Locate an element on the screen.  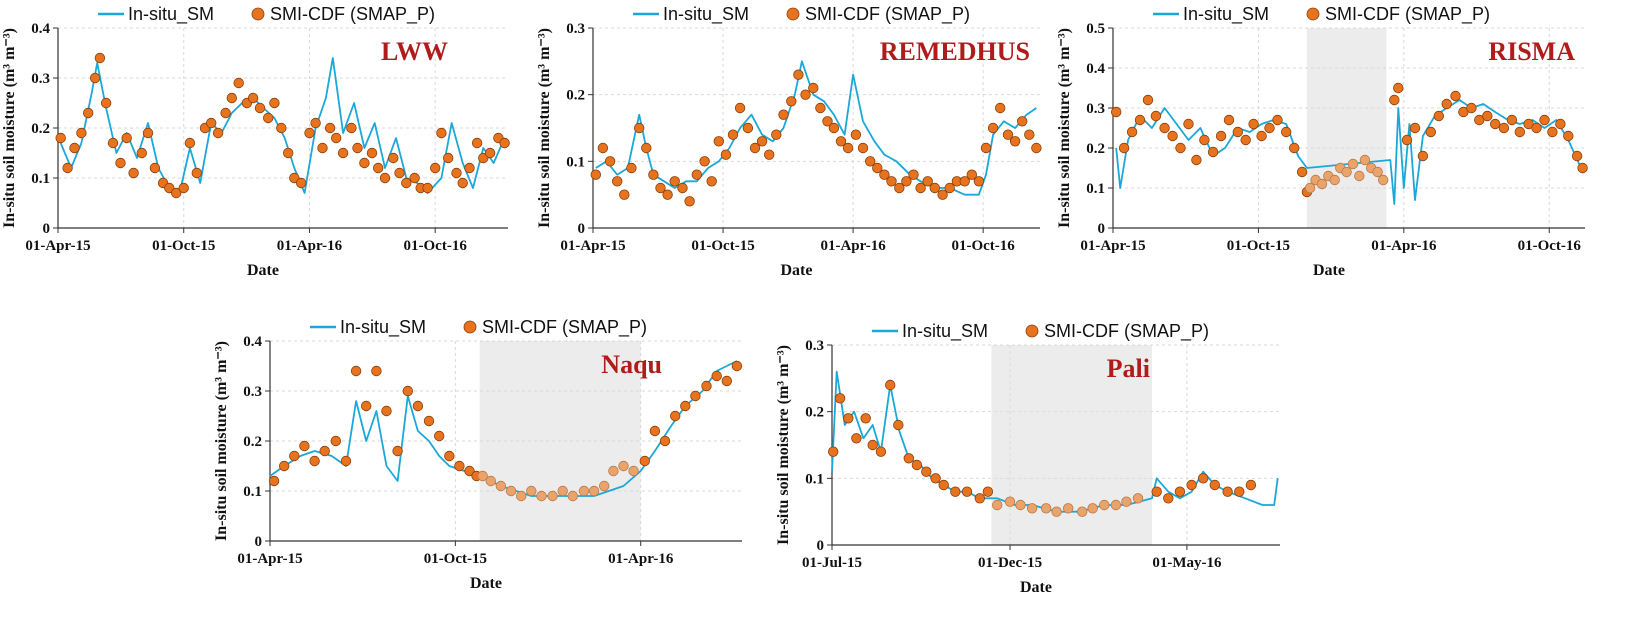
x-tick-label: 01-Oct-16 is located at coordinates (1550, 246).